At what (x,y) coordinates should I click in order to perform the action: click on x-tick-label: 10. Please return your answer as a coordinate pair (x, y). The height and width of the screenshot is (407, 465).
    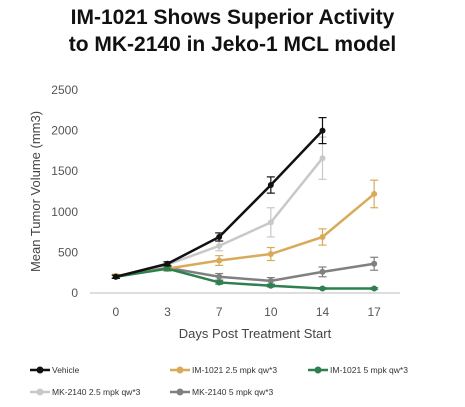
    Looking at the image, I should click on (271, 312).